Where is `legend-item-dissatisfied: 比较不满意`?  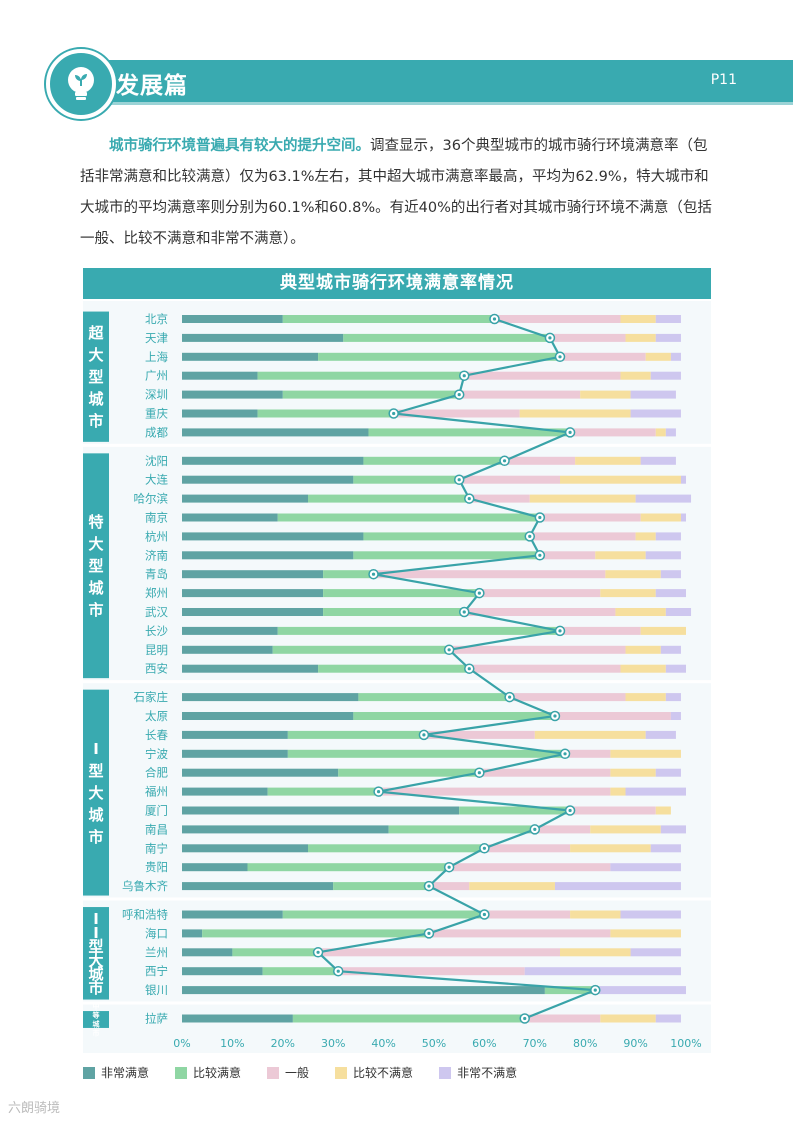 legend-item-dissatisfied: 比较不满意 is located at coordinates (374, 1072).